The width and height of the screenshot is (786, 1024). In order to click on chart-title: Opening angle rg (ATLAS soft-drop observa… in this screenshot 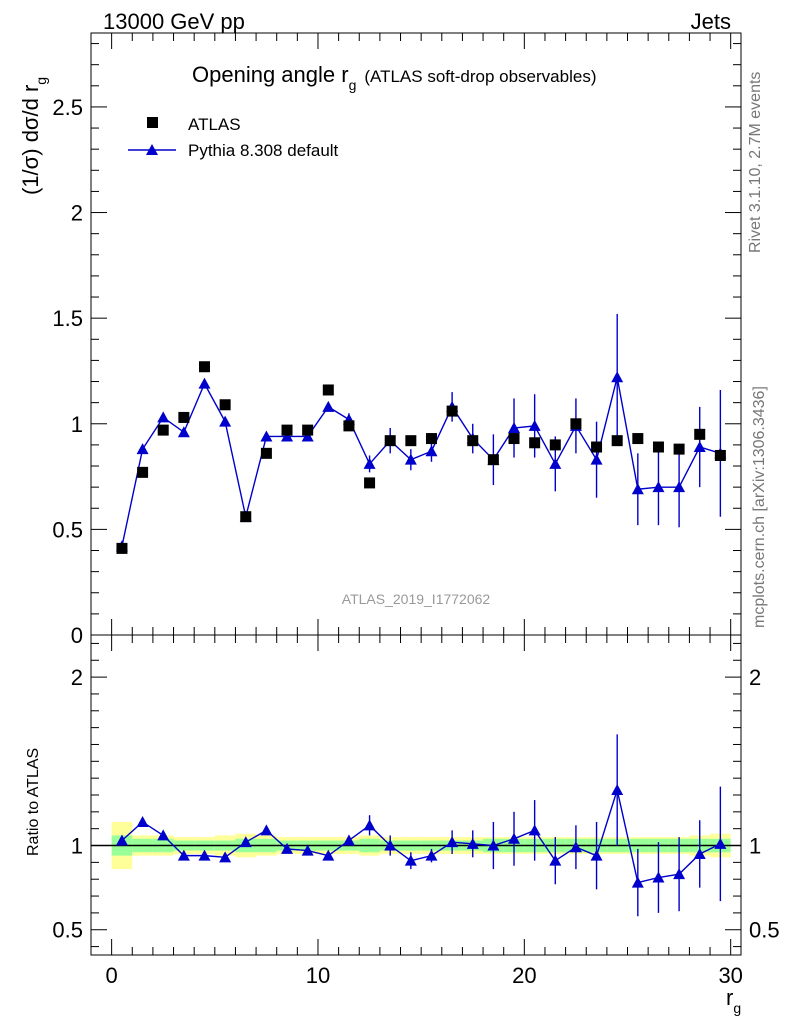, I will do `click(394, 77)`.